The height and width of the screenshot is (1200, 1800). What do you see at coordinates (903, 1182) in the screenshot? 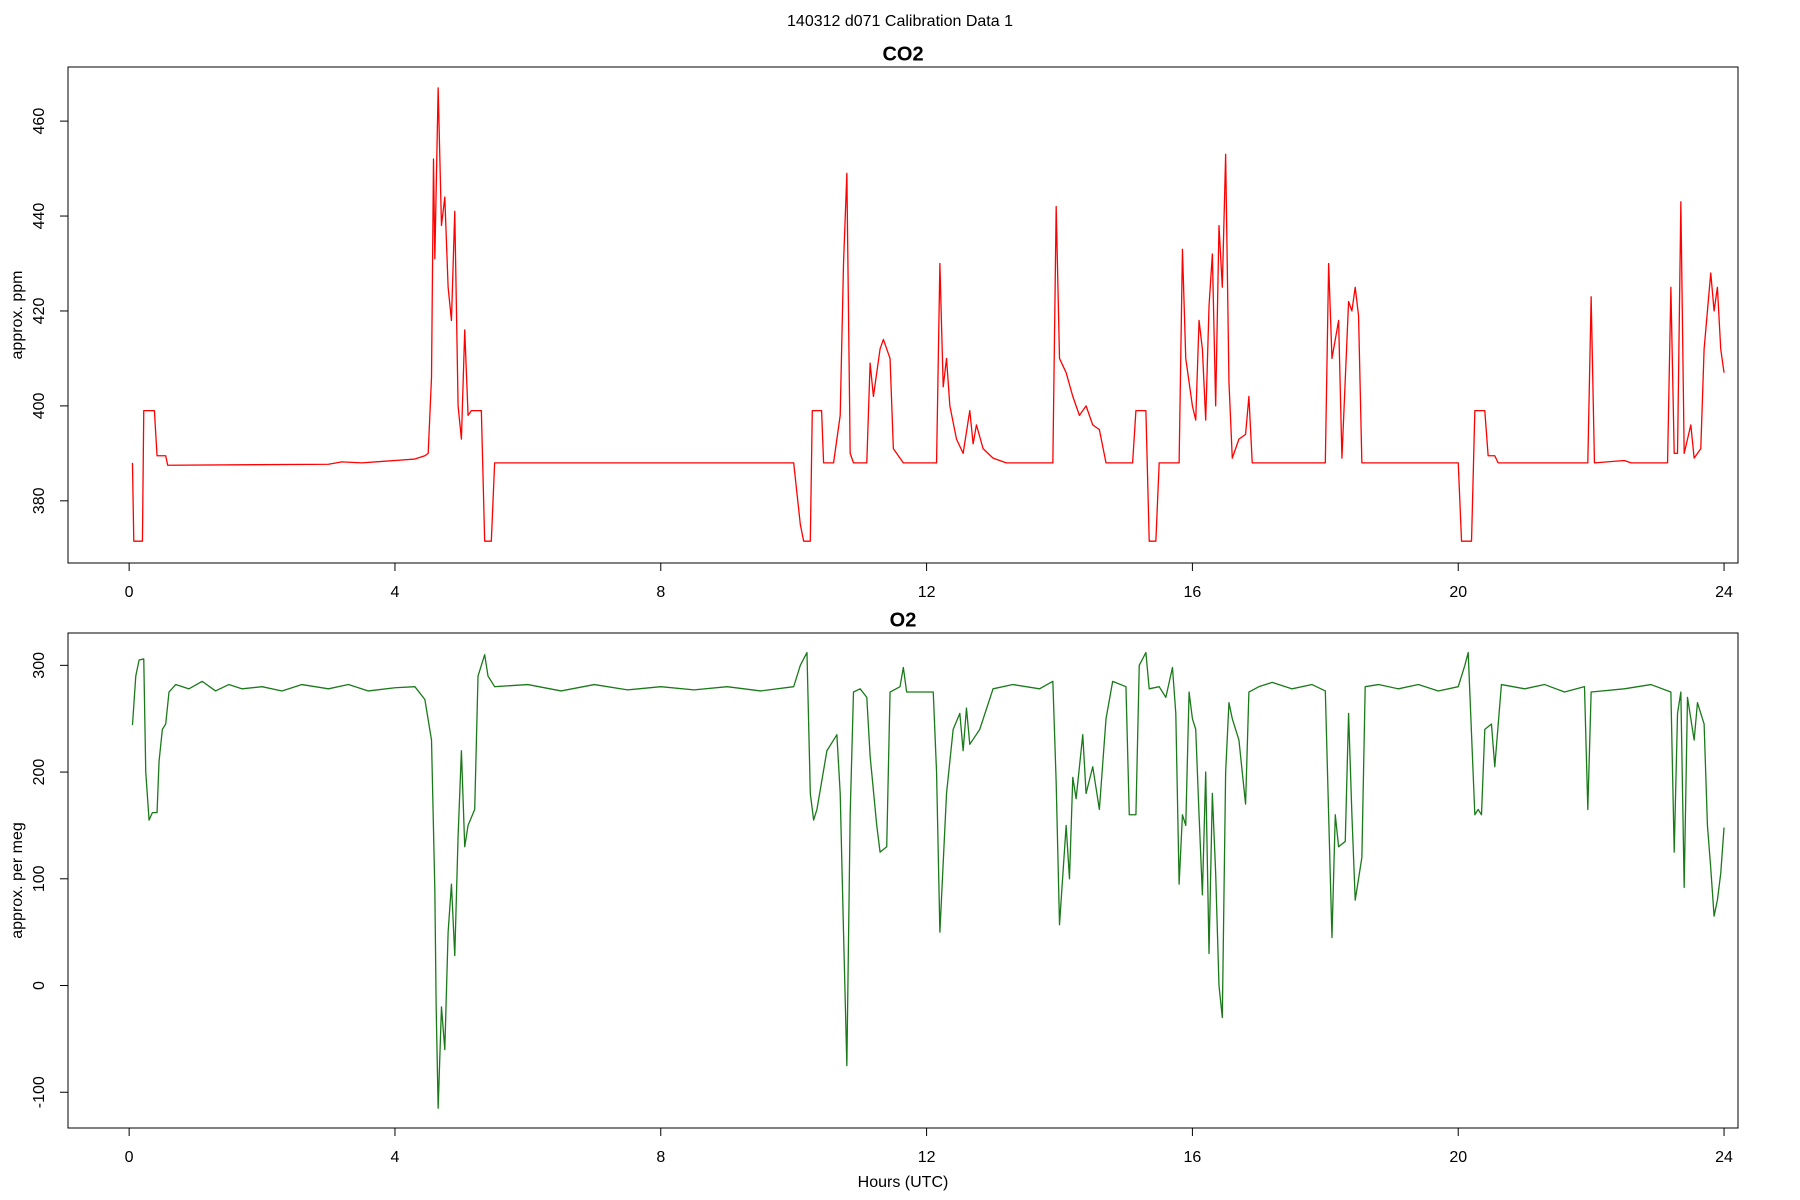
I see `x-axis-label: Hours (UTC)` at bounding box center [903, 1182].